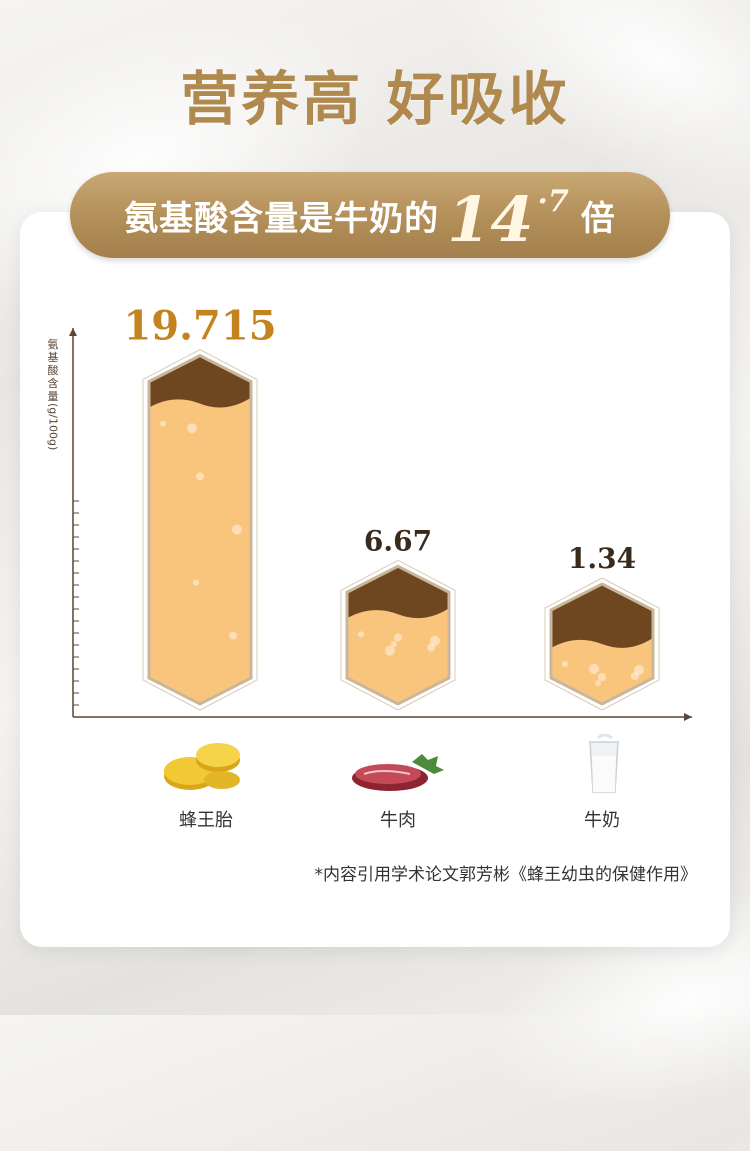 The width and height of the screenshot is (750, 1151). Describe the element at coordinates (604, 763) in the screenshot. I see `milk-glass-icon` at that location.